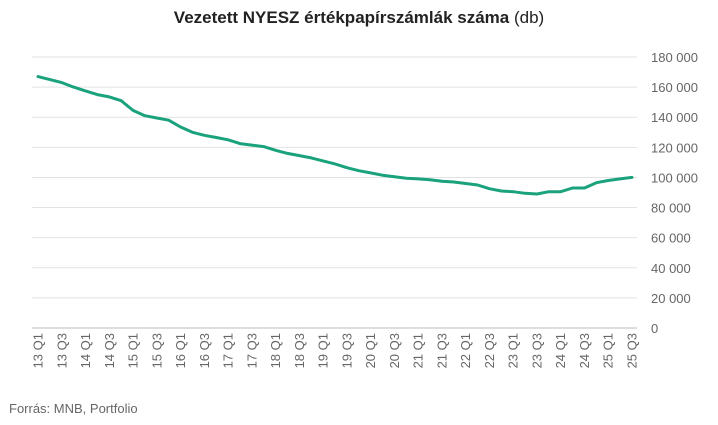 The width and height of the screenshot is (718, 425). What do you see at coordinates (671, 268) in the screenshot?
I see `y-tick-label: 40 000` at bounding box center [671, 268].